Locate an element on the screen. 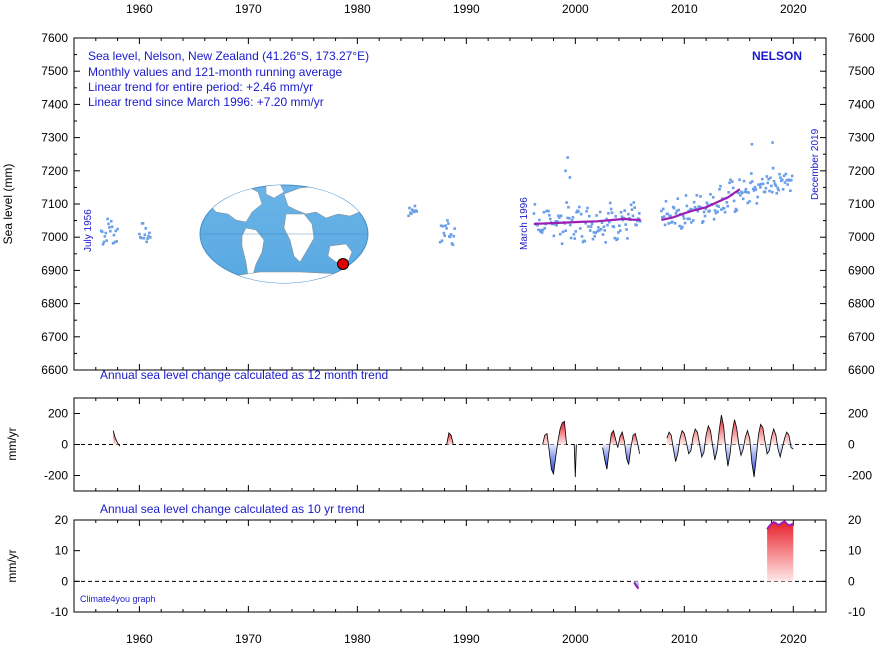  y-axis-title-10y: mm/yr is located at coordinates (12, 565).